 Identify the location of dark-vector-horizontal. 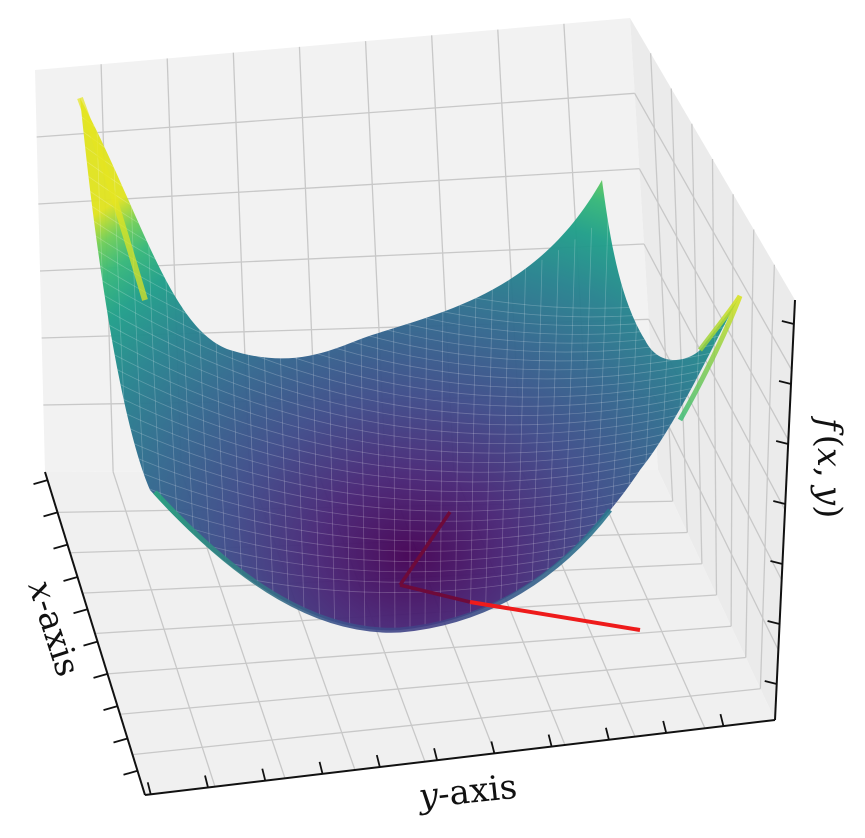
(435, 593).